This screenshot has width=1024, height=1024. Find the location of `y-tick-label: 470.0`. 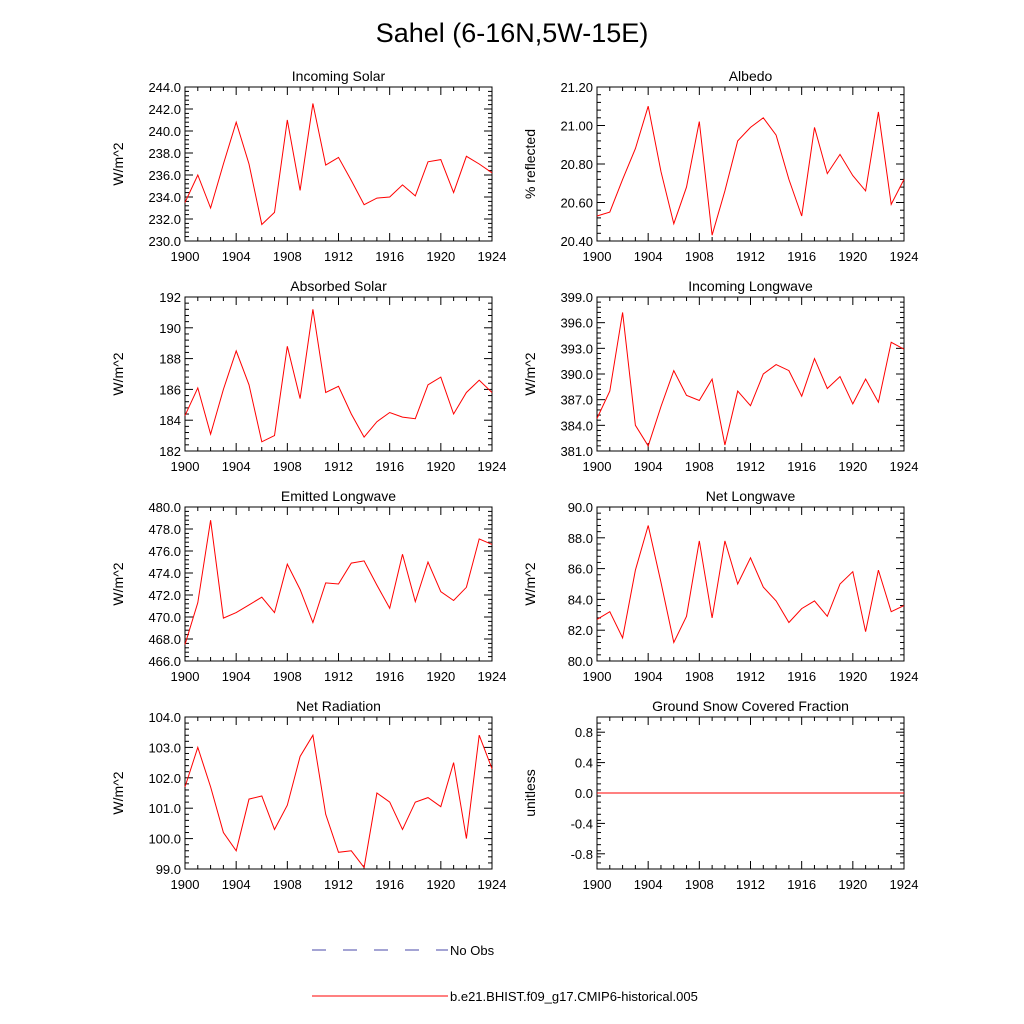

y-tick-label: 470.0 is located at coordinates (164, 617).